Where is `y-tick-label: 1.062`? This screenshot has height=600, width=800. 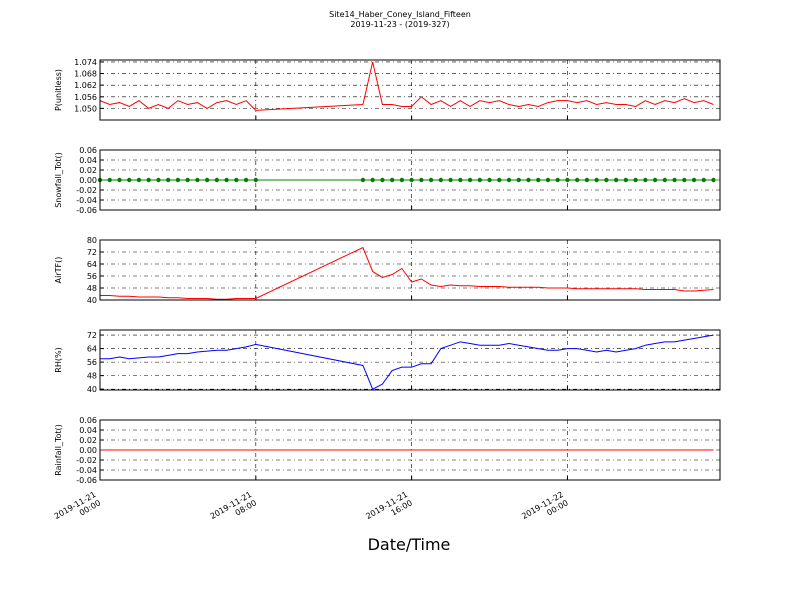 y-tick-label: 1.062 is located at coordinates (85, 85).